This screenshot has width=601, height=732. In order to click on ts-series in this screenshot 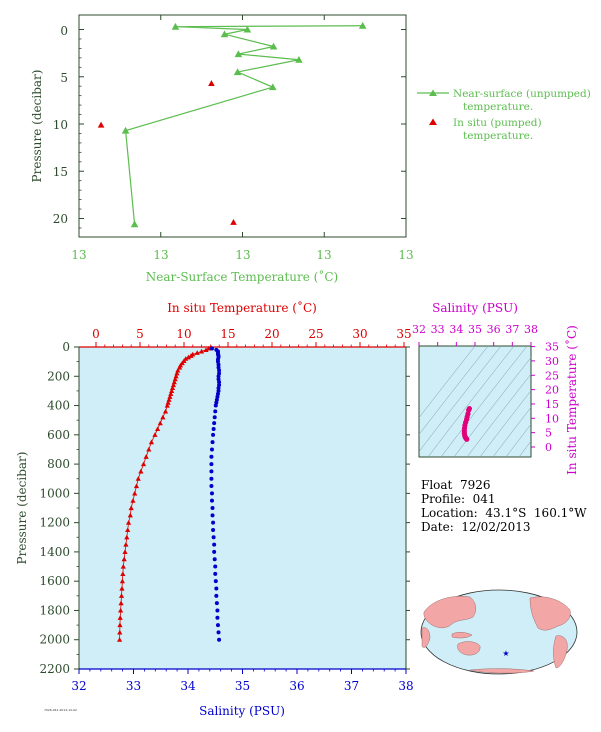, I will do `click(466, 423)`.